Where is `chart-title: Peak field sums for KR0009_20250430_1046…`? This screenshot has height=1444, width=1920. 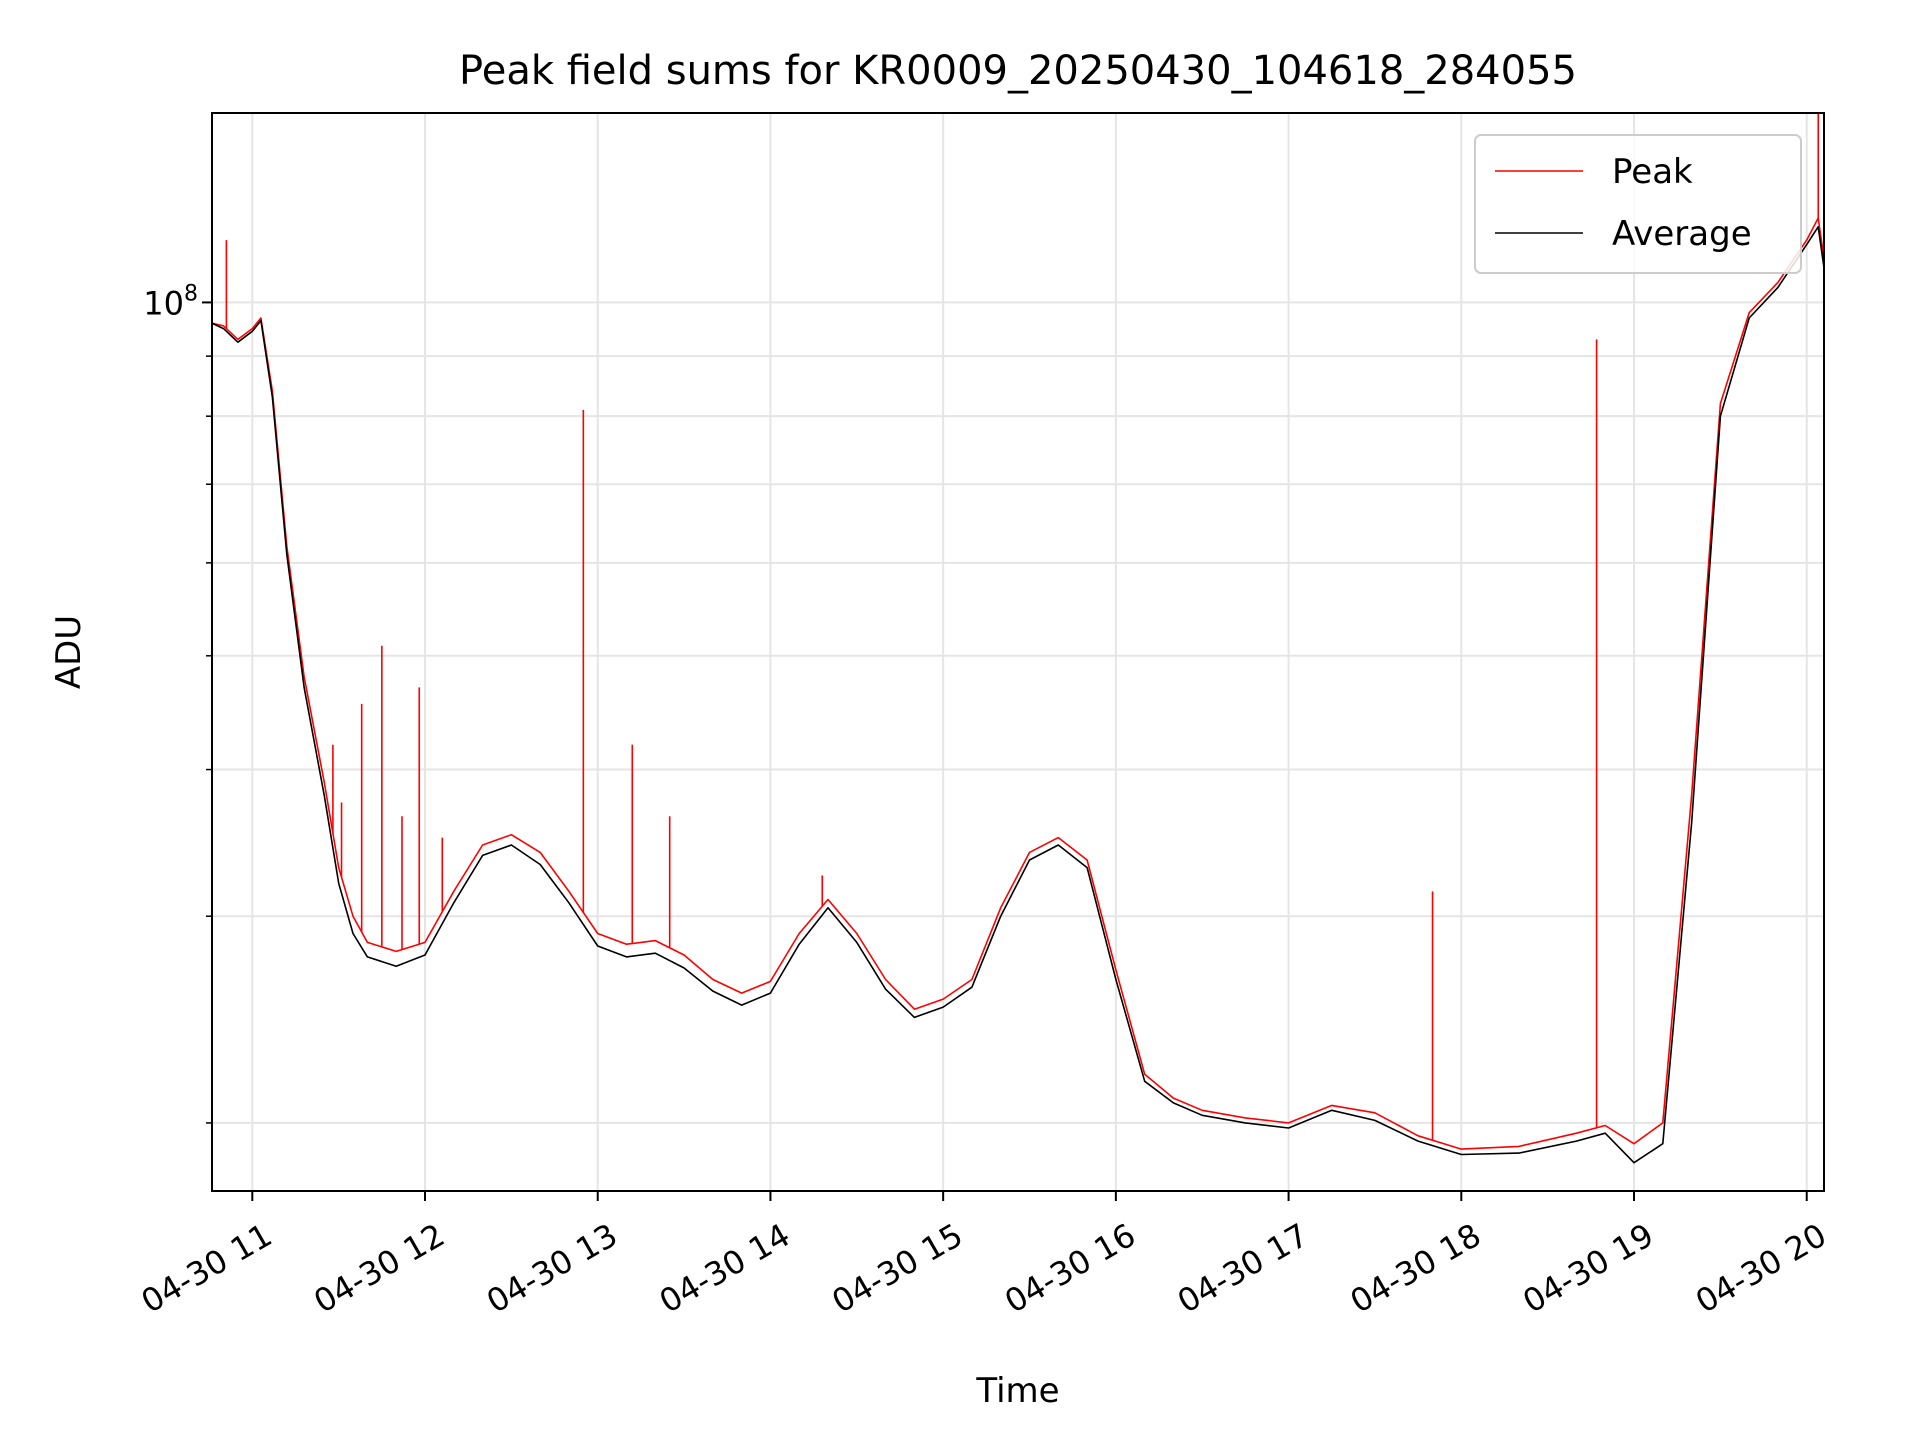 chart-title: Peak field sums for KR0009_20250430_1046… is located at coordinates (1018, 71).